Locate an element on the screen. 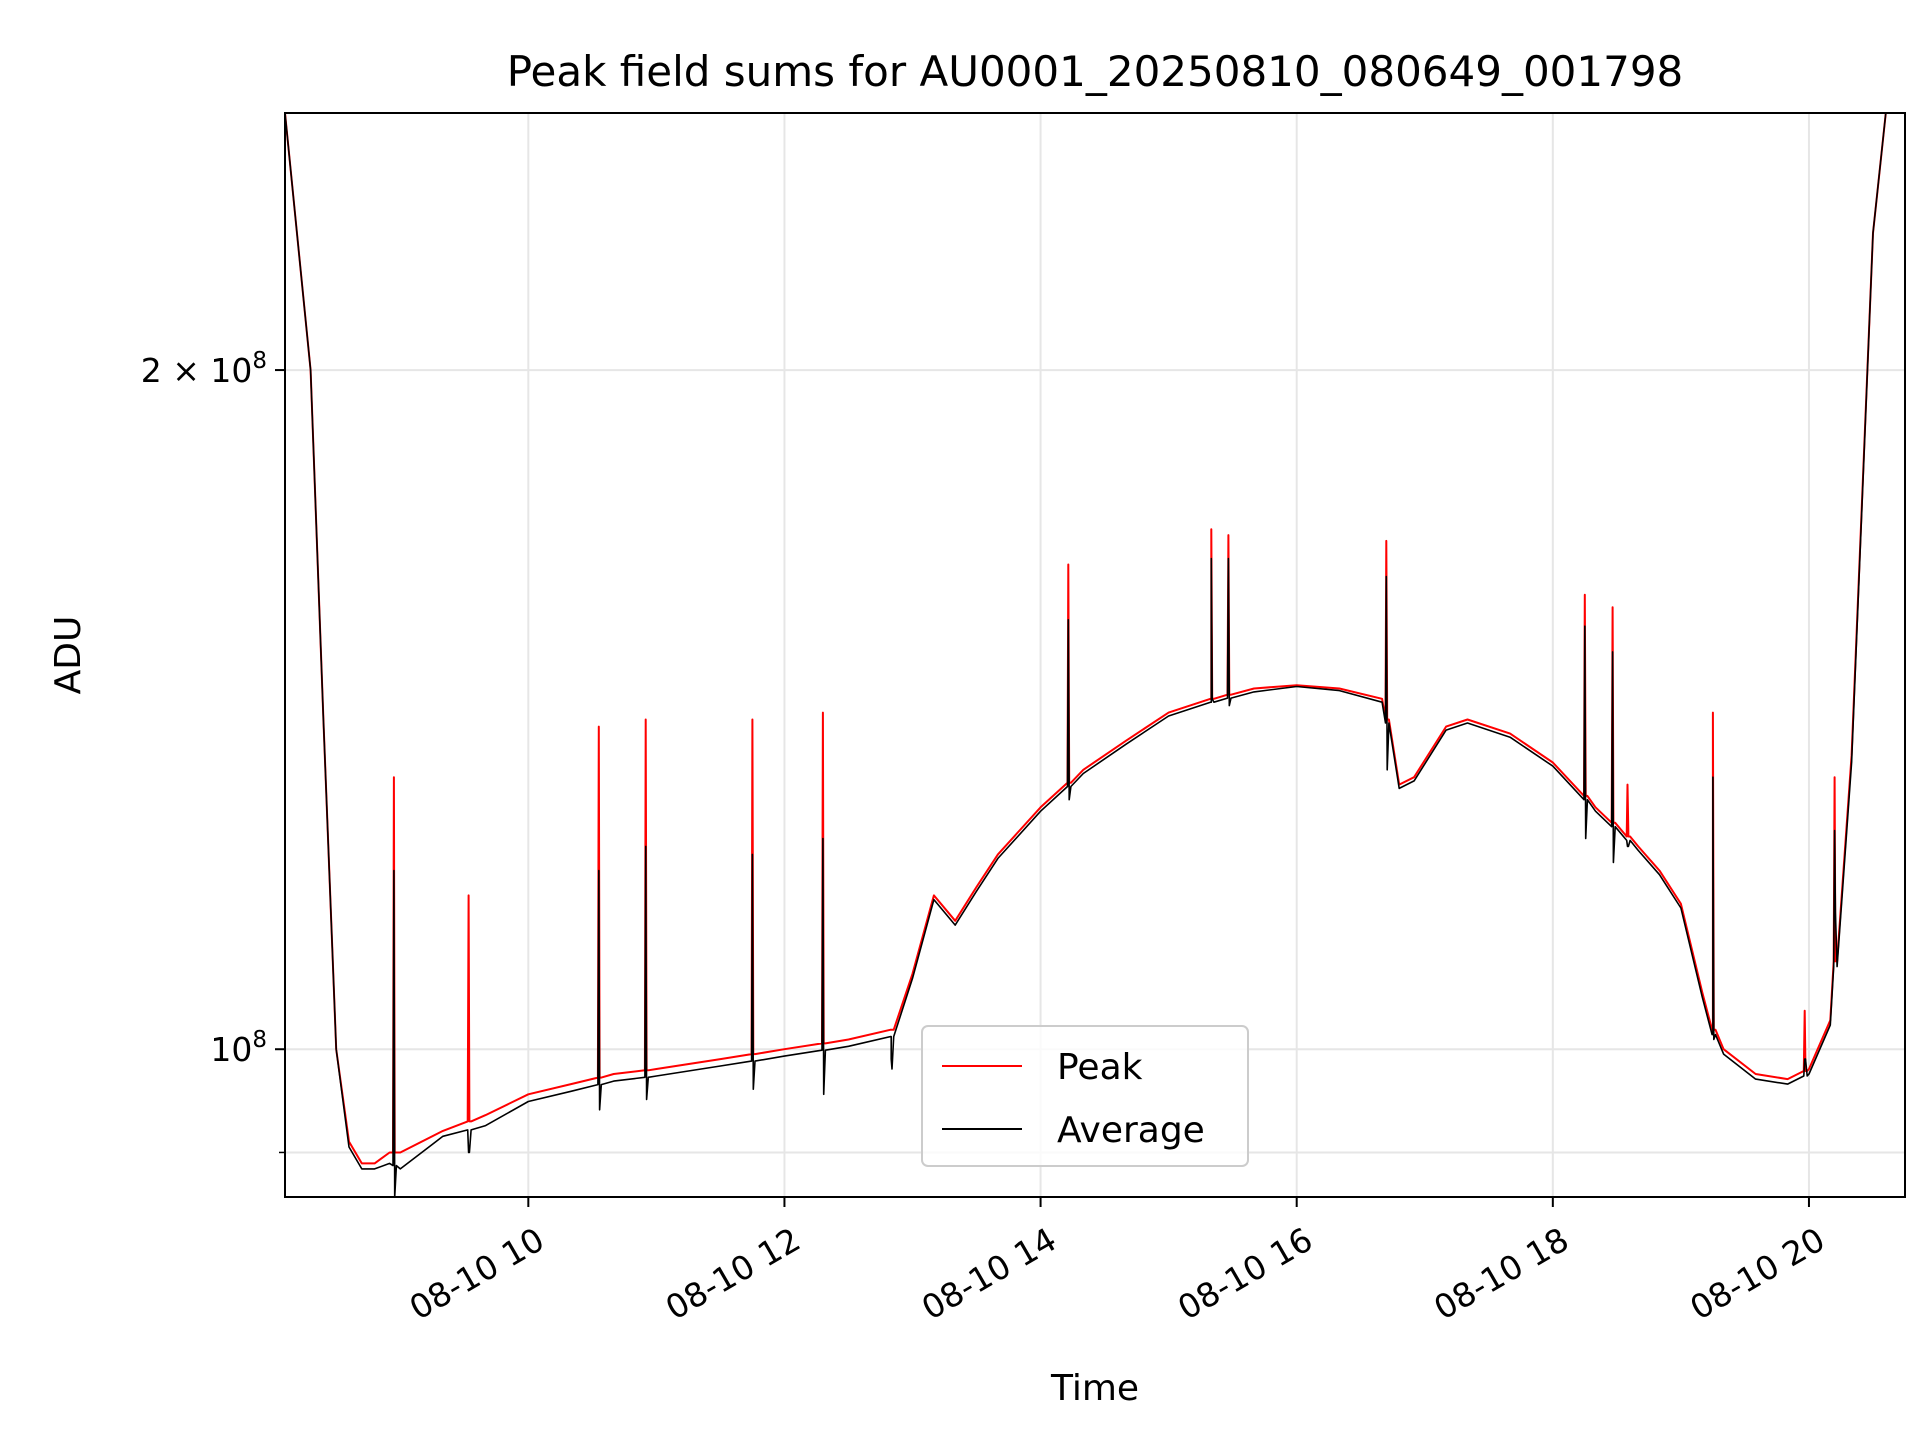  legend: Peak Average is located at coordinates (1085, 1096).